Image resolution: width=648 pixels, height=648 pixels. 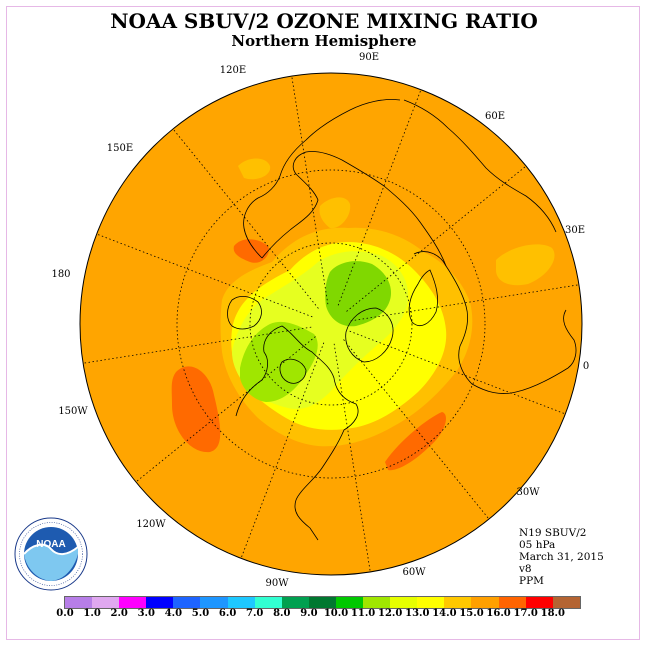 I want to click on colorbar-tick-label: 12.0, so click(x=390, y=613).